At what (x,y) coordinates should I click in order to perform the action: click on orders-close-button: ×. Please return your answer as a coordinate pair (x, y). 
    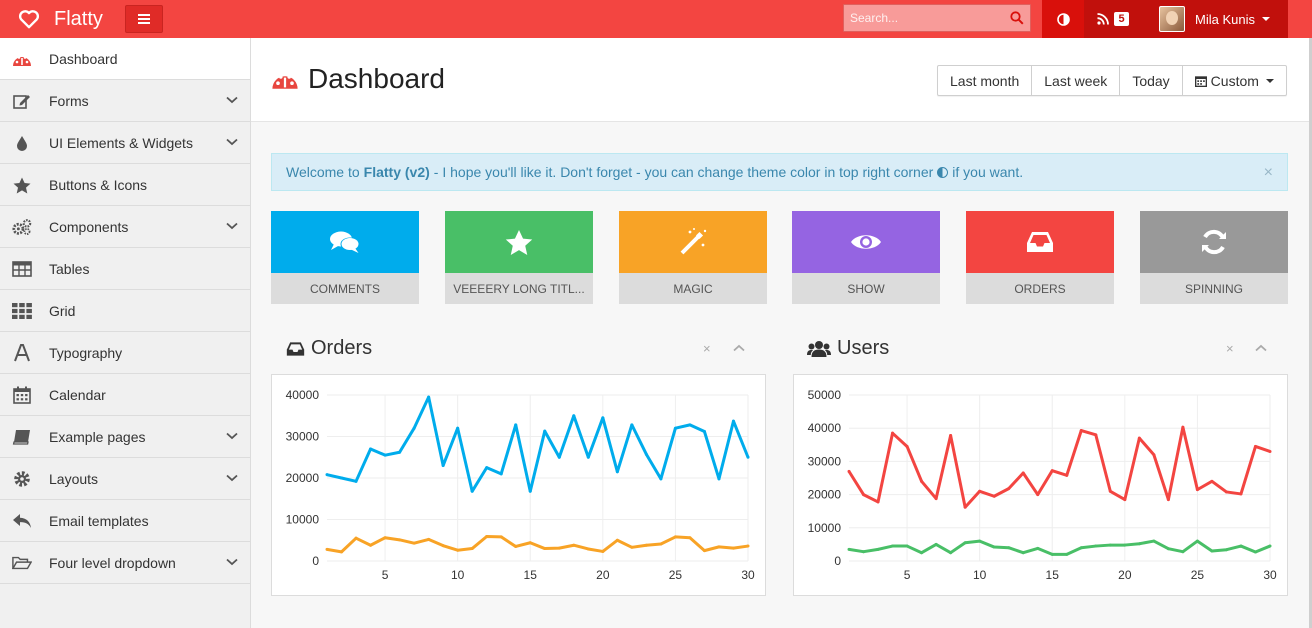
    Looking at the image, I should click on (707, 348).